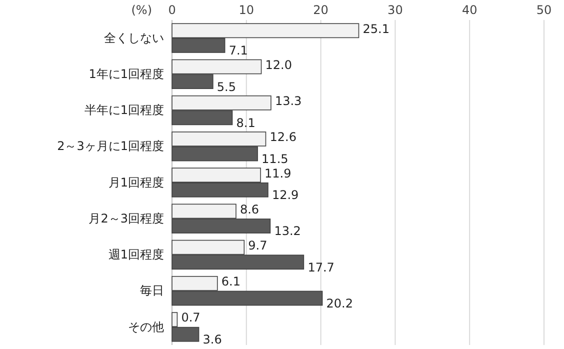 The width and height of the screenshot is (564, 349). What do you see at coordinates (110, 146) in the screenshot?
I see `y-tick-label: 2～3ヶ月に1回程度` at bounding box center [110, 146].